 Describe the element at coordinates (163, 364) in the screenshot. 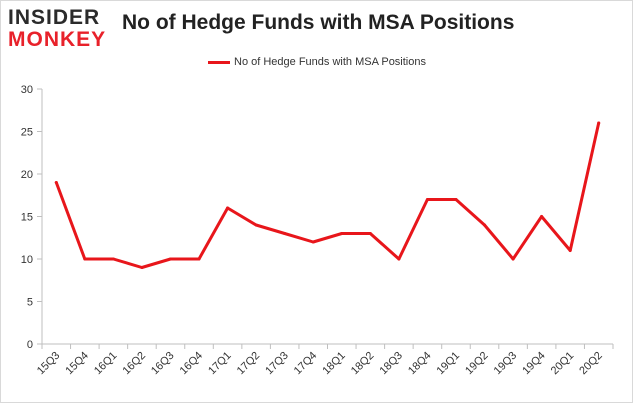

I see `x-tick-label: 16Q3` at that location.